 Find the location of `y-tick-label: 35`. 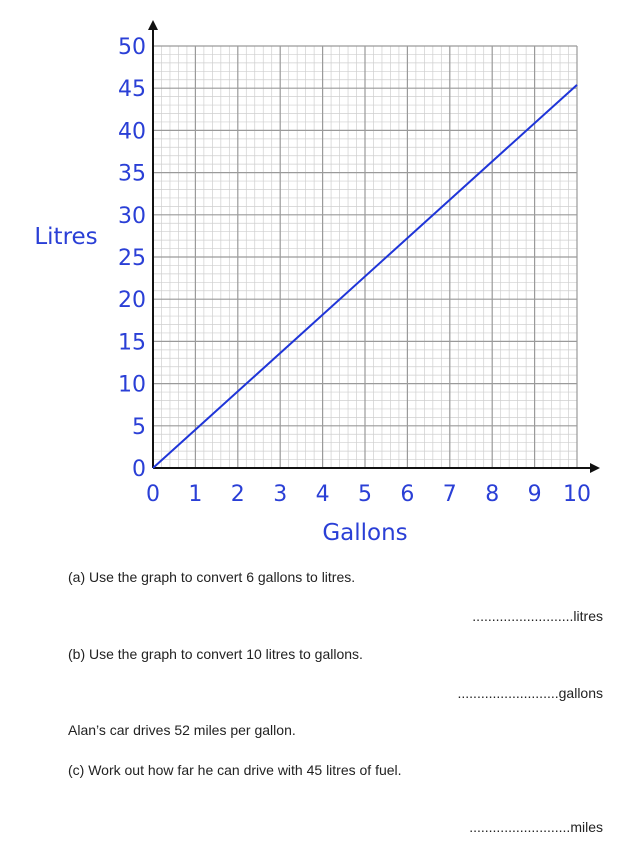

y-tick-label: 35 is located at coordinates (132, 174).